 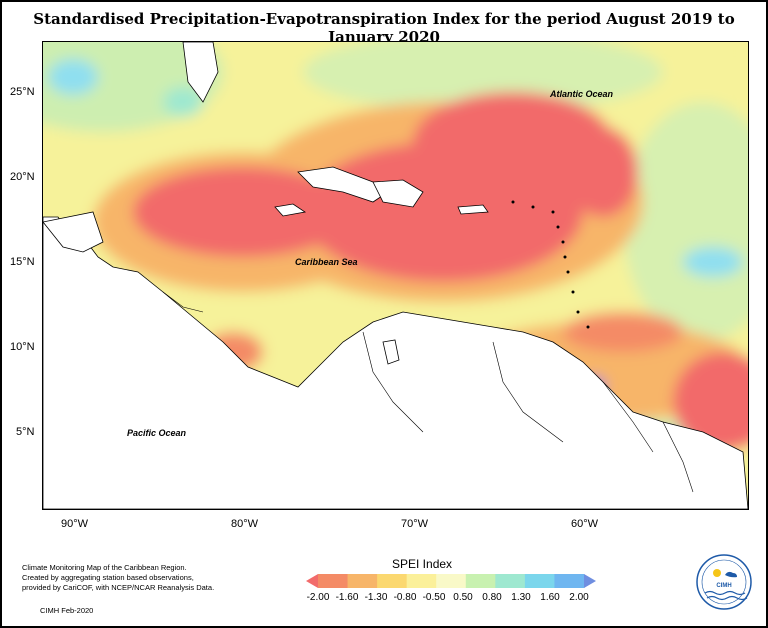 What do you see at coordinates (463, 597) in the screenshot?
I see `legend-label: 0.50` at bounding box center [463, 597].